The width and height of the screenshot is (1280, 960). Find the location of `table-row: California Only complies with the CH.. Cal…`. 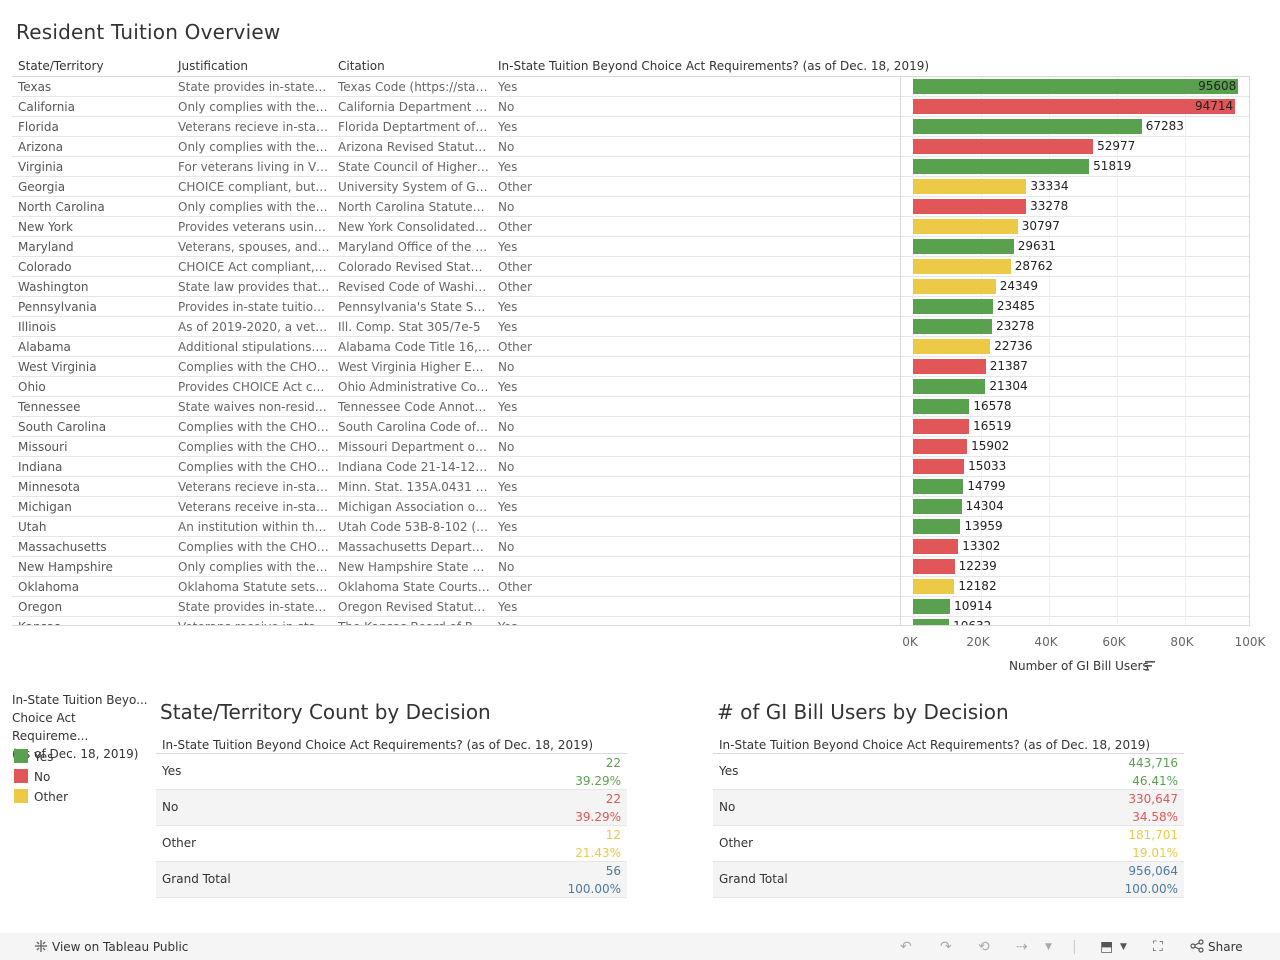

table-row: California Only complies with the CH.. Cal… is located at coordinates (631, 107).